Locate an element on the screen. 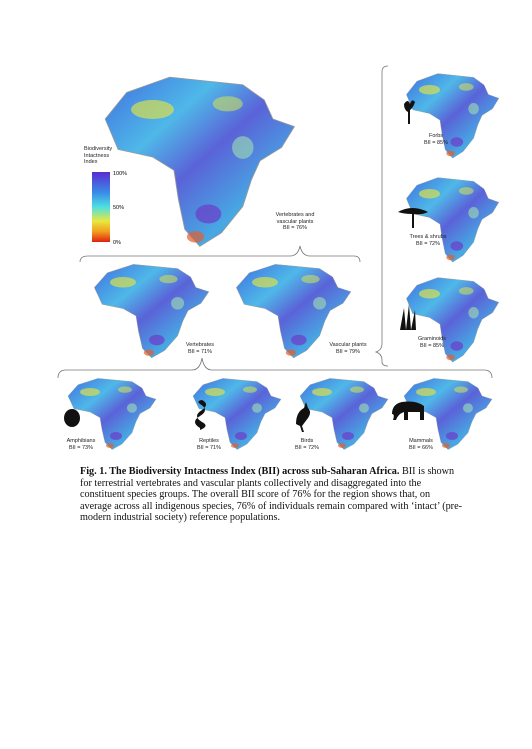  panel-bii: BII = 66% is located at coordinates (420, 447).